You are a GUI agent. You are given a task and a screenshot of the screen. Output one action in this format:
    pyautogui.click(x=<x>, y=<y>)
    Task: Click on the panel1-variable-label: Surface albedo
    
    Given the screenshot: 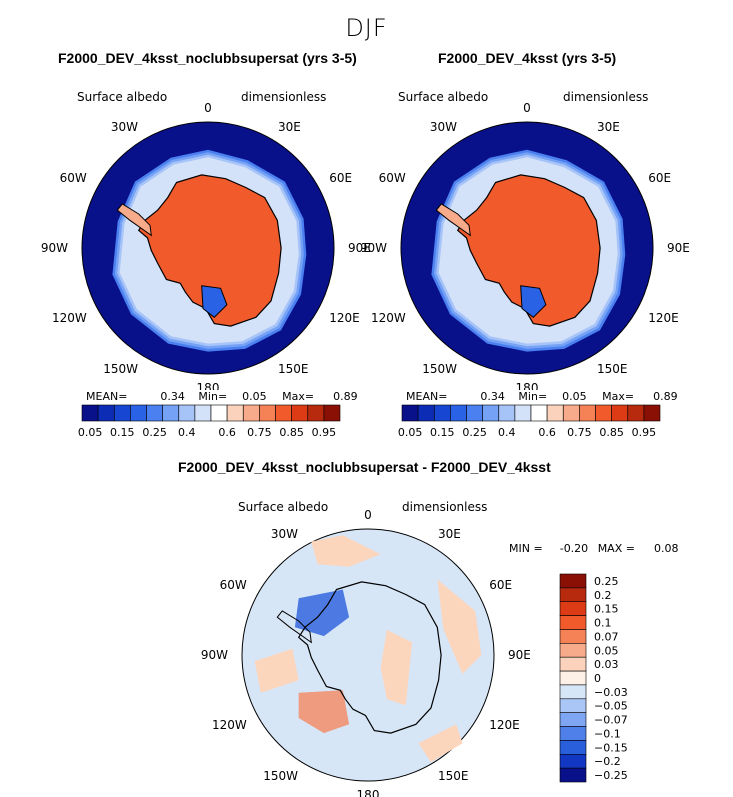 What is the action you would take?
    pyautogui.click(x=122, y=97)
    